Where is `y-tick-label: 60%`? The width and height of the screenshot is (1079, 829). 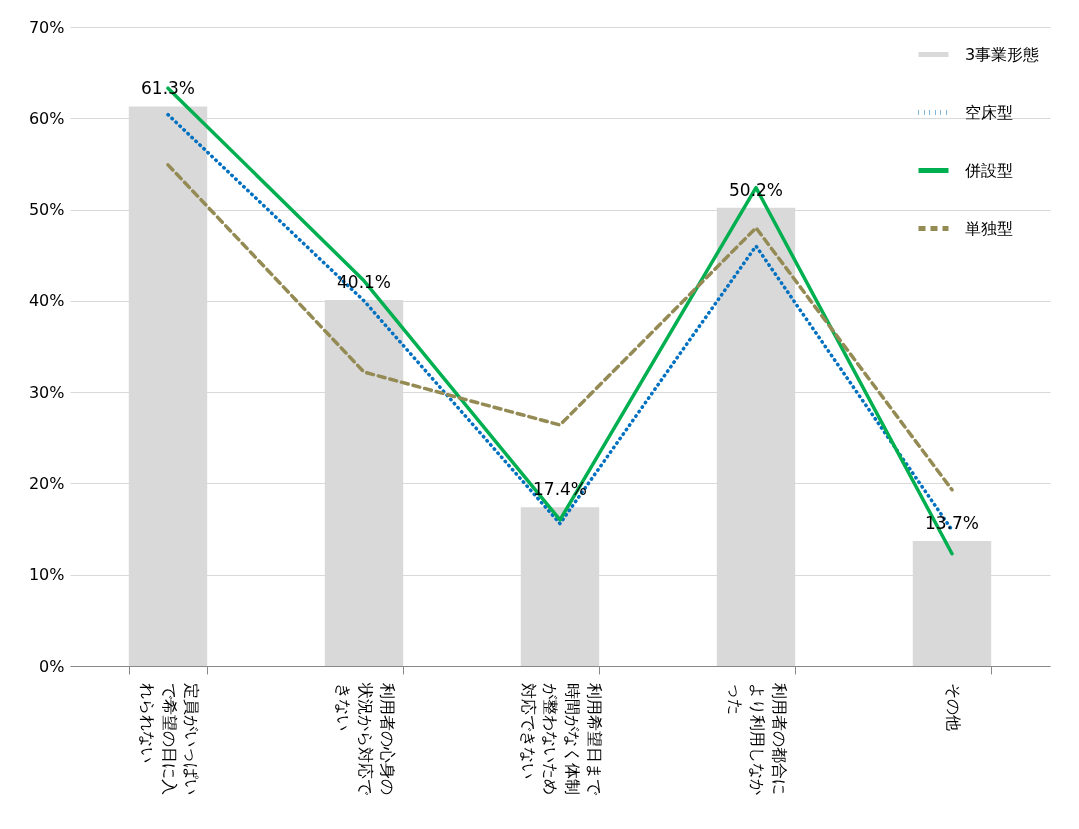 y-tick-label: 60% is located at coordinates (46, 118).